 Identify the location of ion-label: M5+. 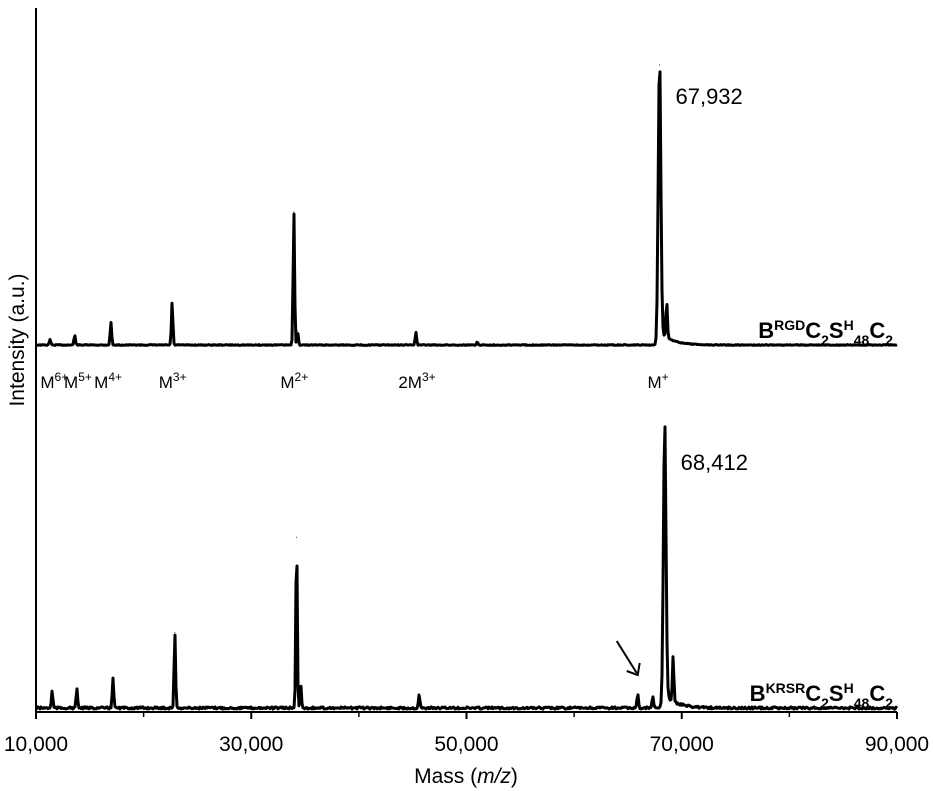
(78, 381).